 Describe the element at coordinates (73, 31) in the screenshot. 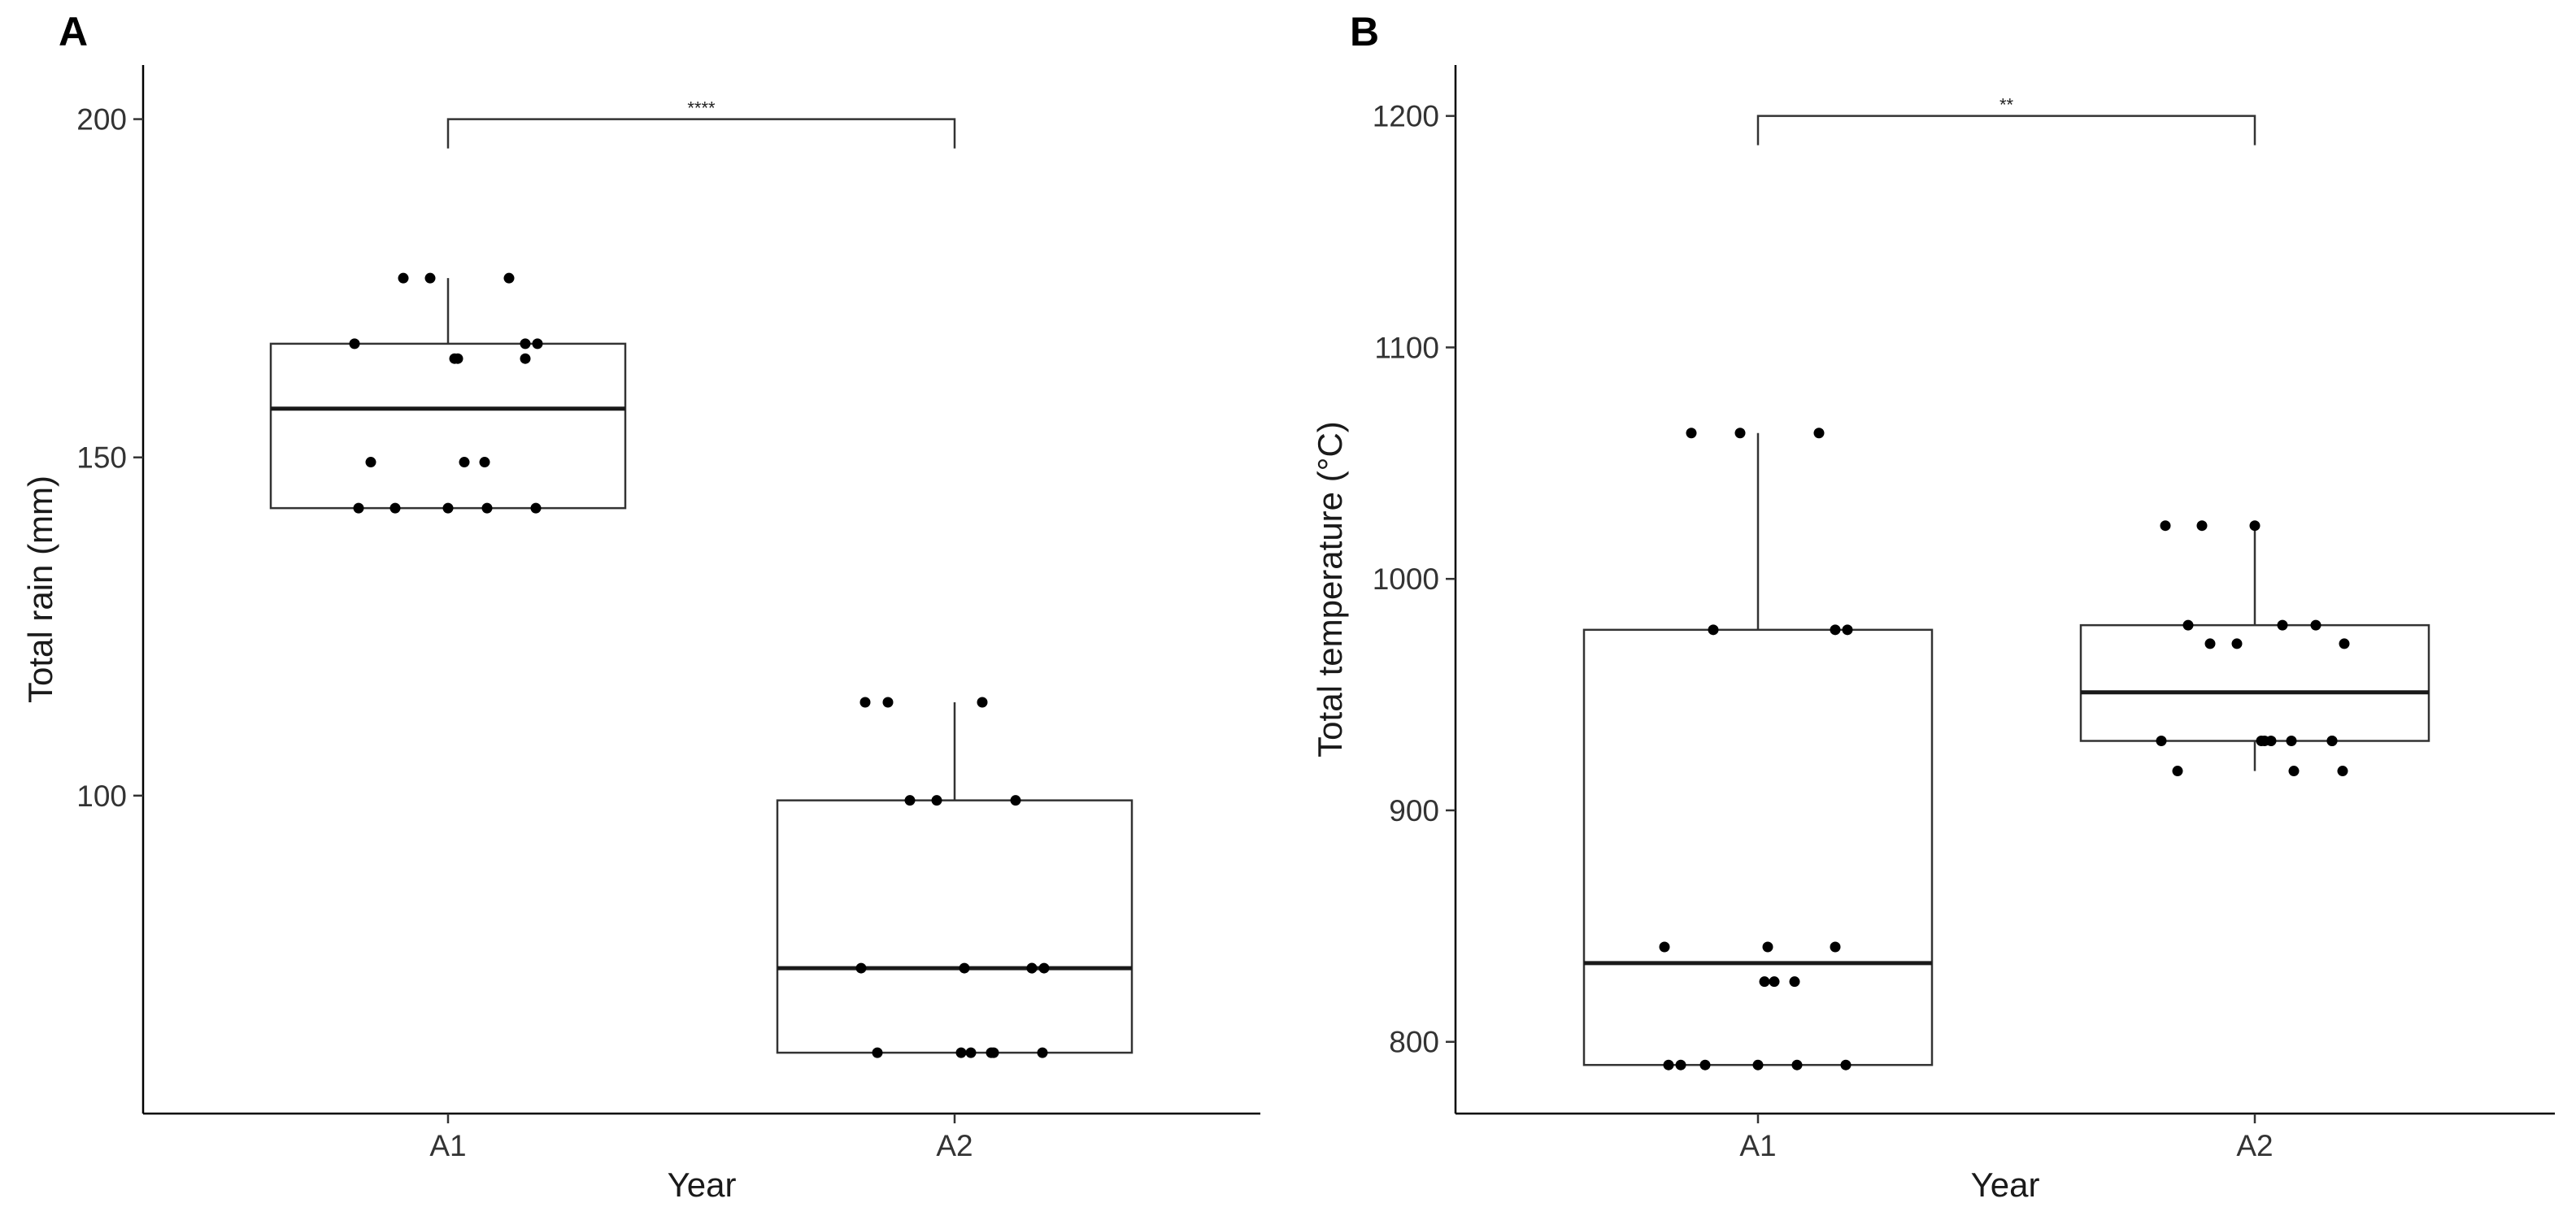

I see `panel-label: A` at that location.